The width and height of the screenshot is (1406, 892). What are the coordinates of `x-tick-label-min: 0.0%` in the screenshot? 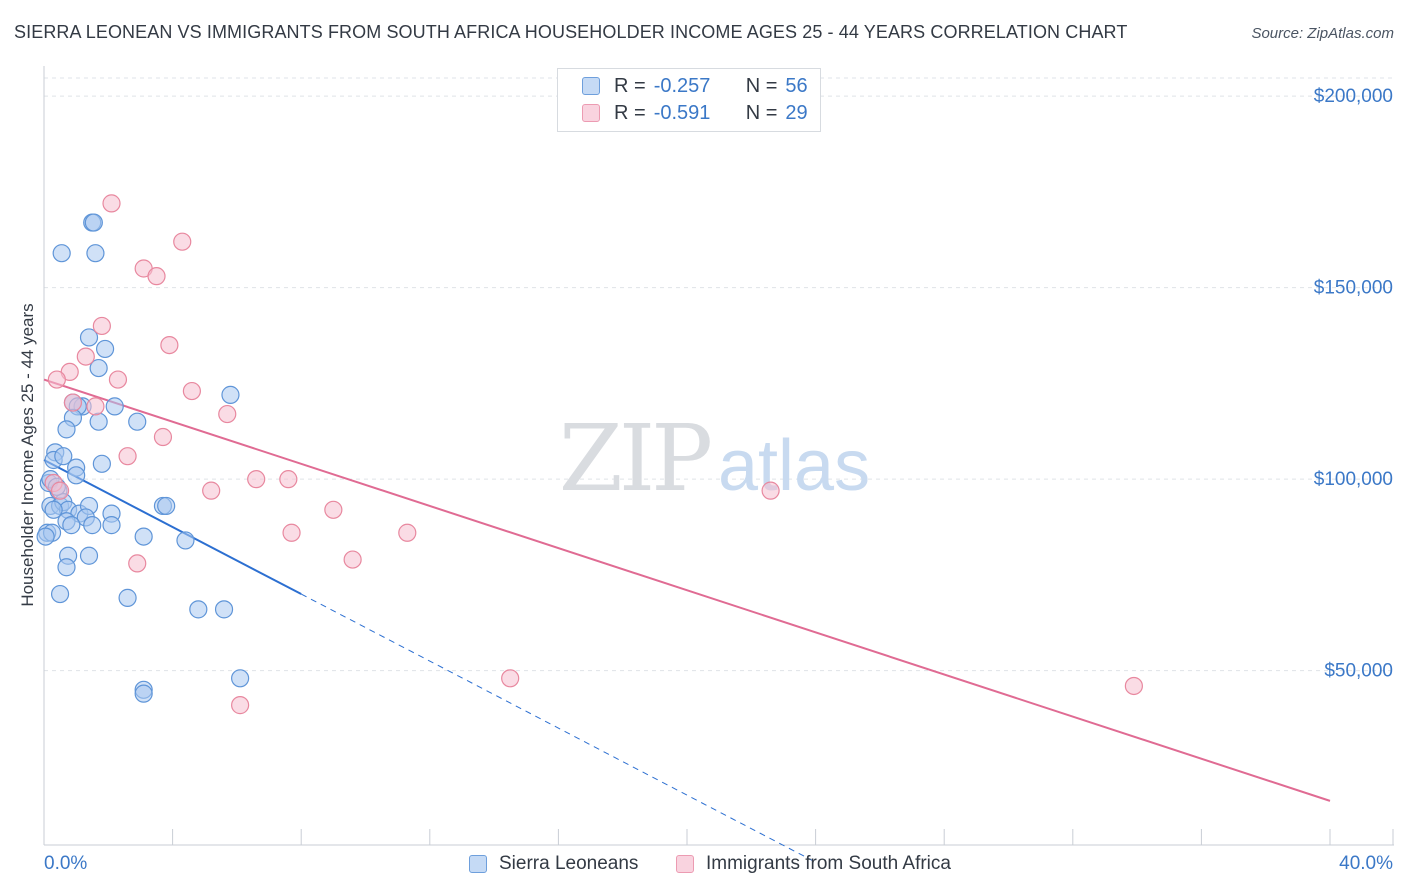 It's located at (65, 863).